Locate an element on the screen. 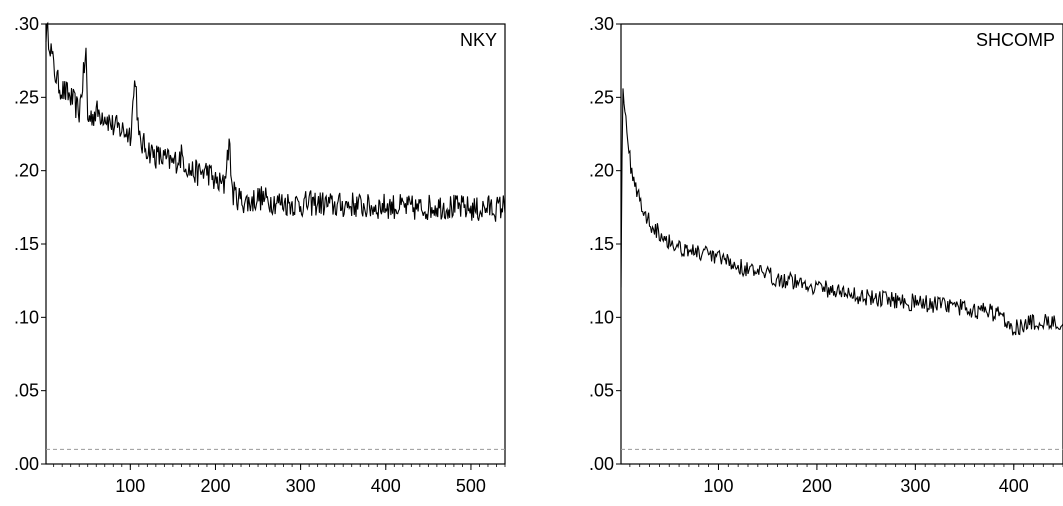  x-tick-label: 500 is located at coordinates (471, 486).